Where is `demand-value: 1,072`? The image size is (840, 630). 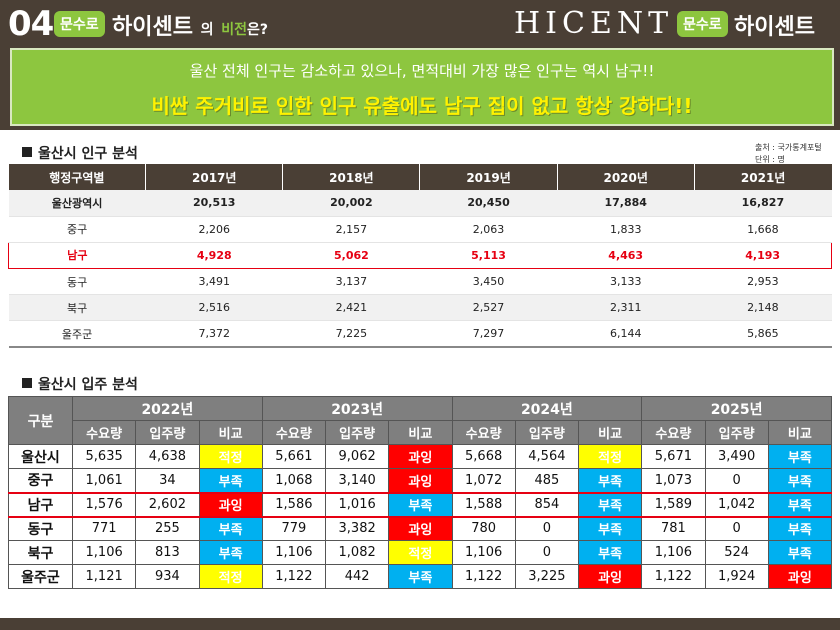
demand-value: 1,072 is located at coordinates (483, 480).